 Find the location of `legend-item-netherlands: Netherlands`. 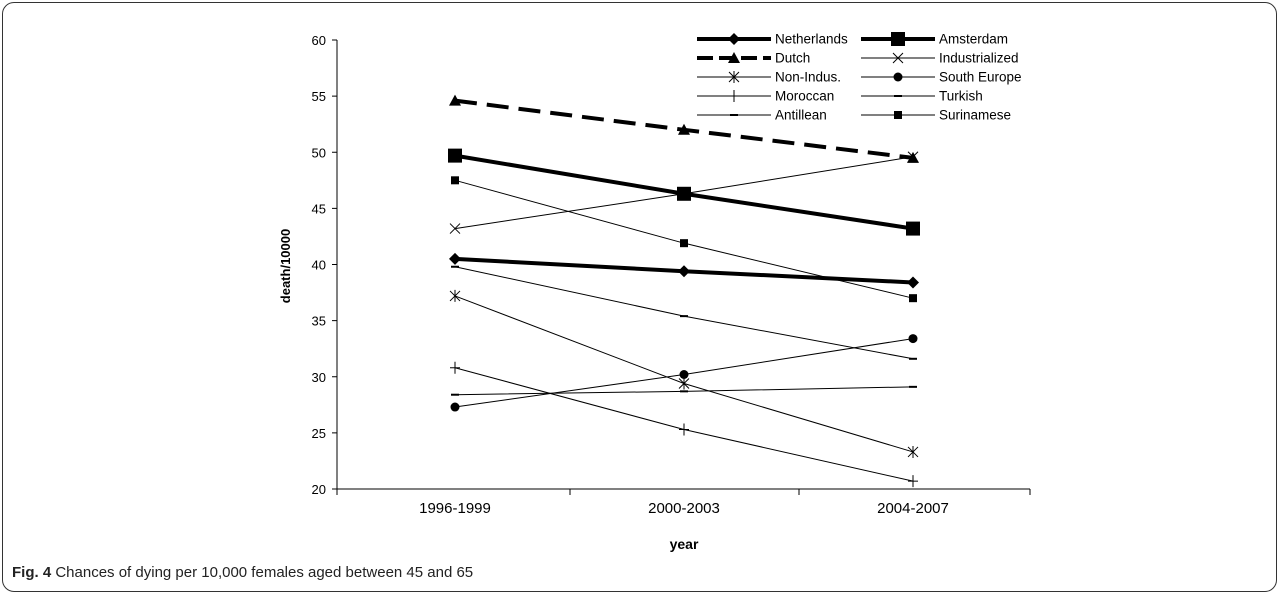

legend-item-netherlands: Netherlands is located at coordinates (772, 39).